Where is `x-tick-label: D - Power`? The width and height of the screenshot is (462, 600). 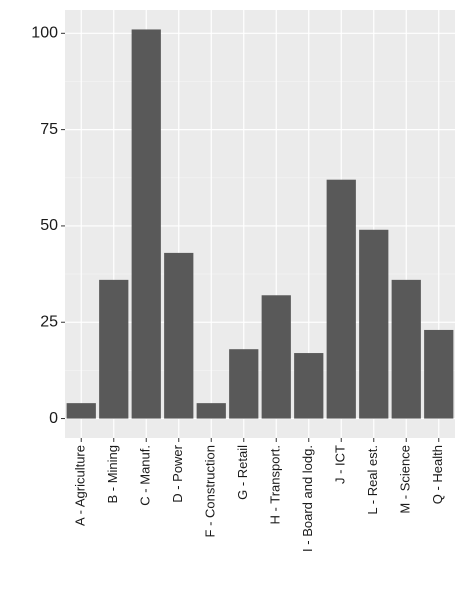 x-tick-label: D - Power is located at coordinates (177, 473).